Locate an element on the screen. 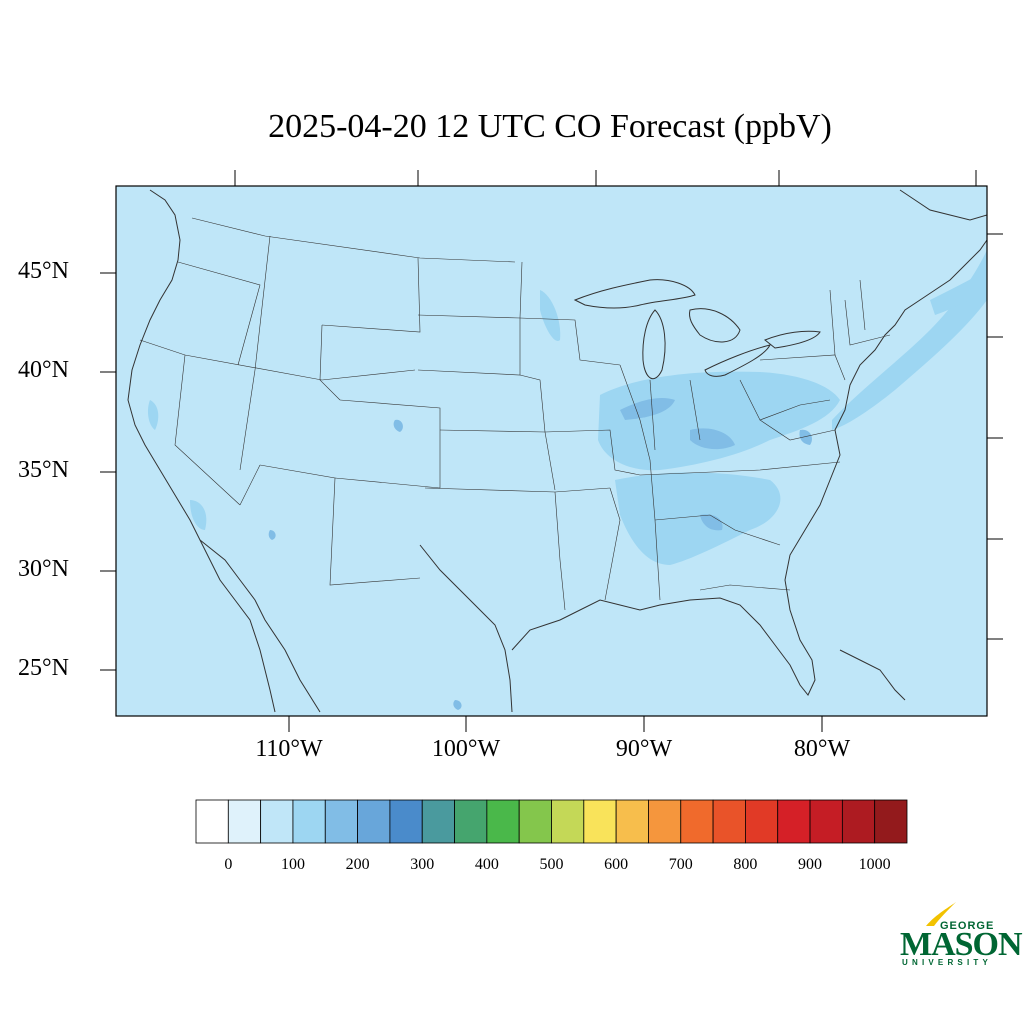 The image size is (1024, 1024). lat-label-25: 25°N is located at coordinates (43, 668).